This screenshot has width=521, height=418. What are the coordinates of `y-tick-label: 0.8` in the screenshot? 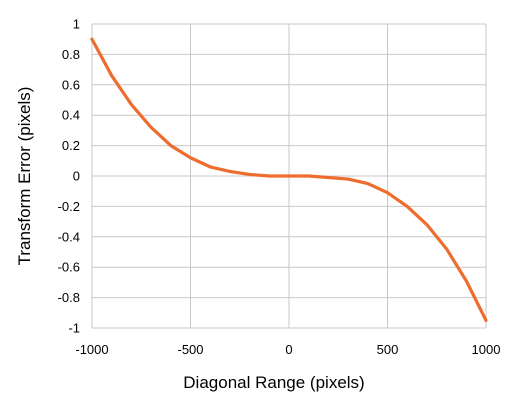 It's located at (71, 54).